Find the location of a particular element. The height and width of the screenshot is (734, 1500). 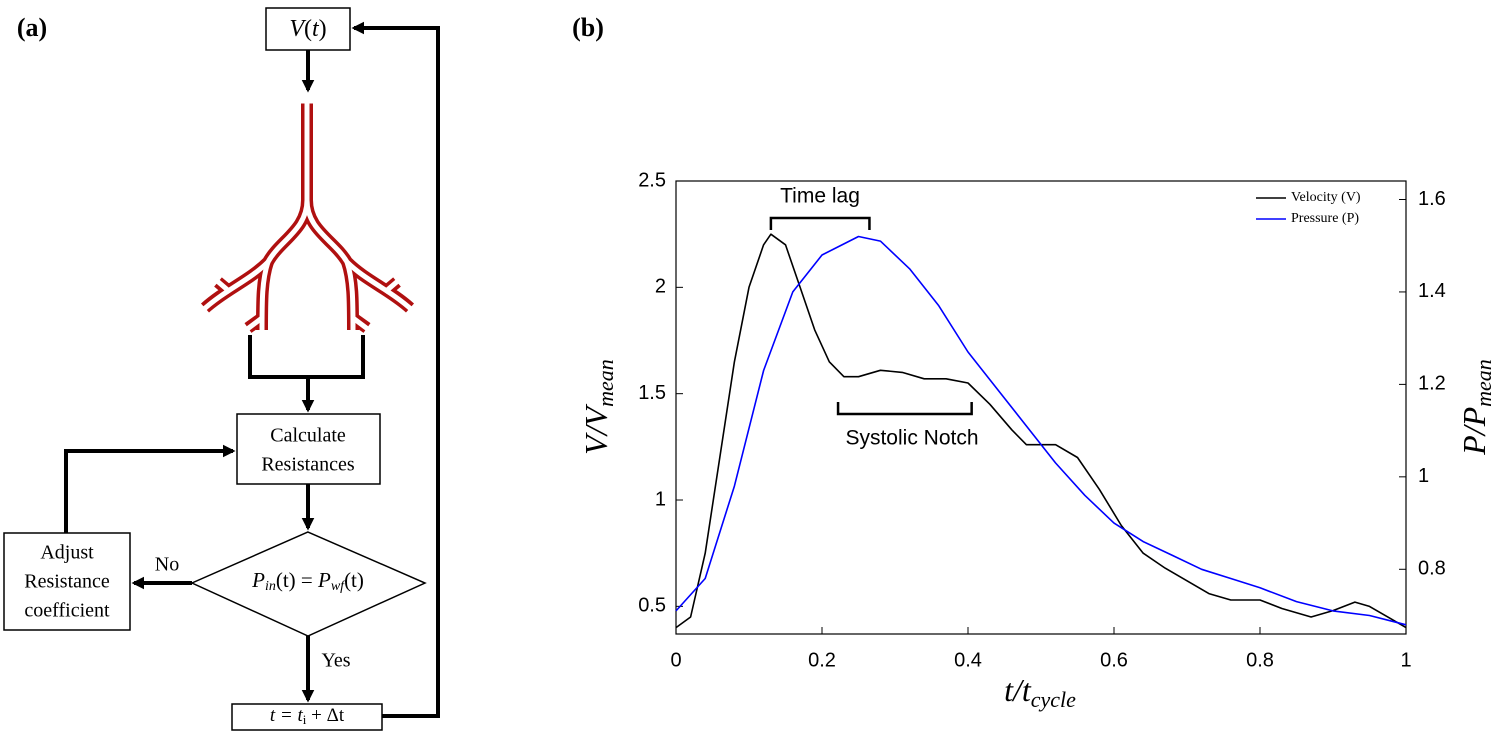

text: (t) = is located at coordinates (297, 580).